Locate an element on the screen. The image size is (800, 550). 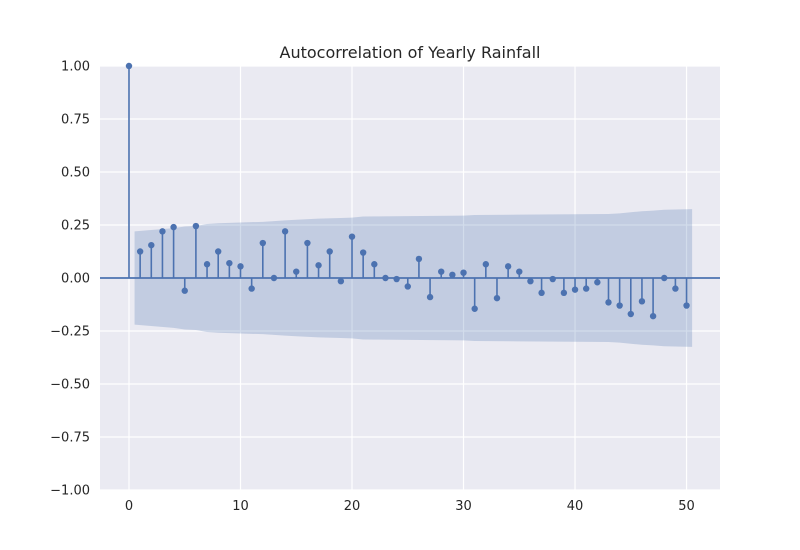
y-tick-label-8: 1.00 is located at coordinates (75, 67).